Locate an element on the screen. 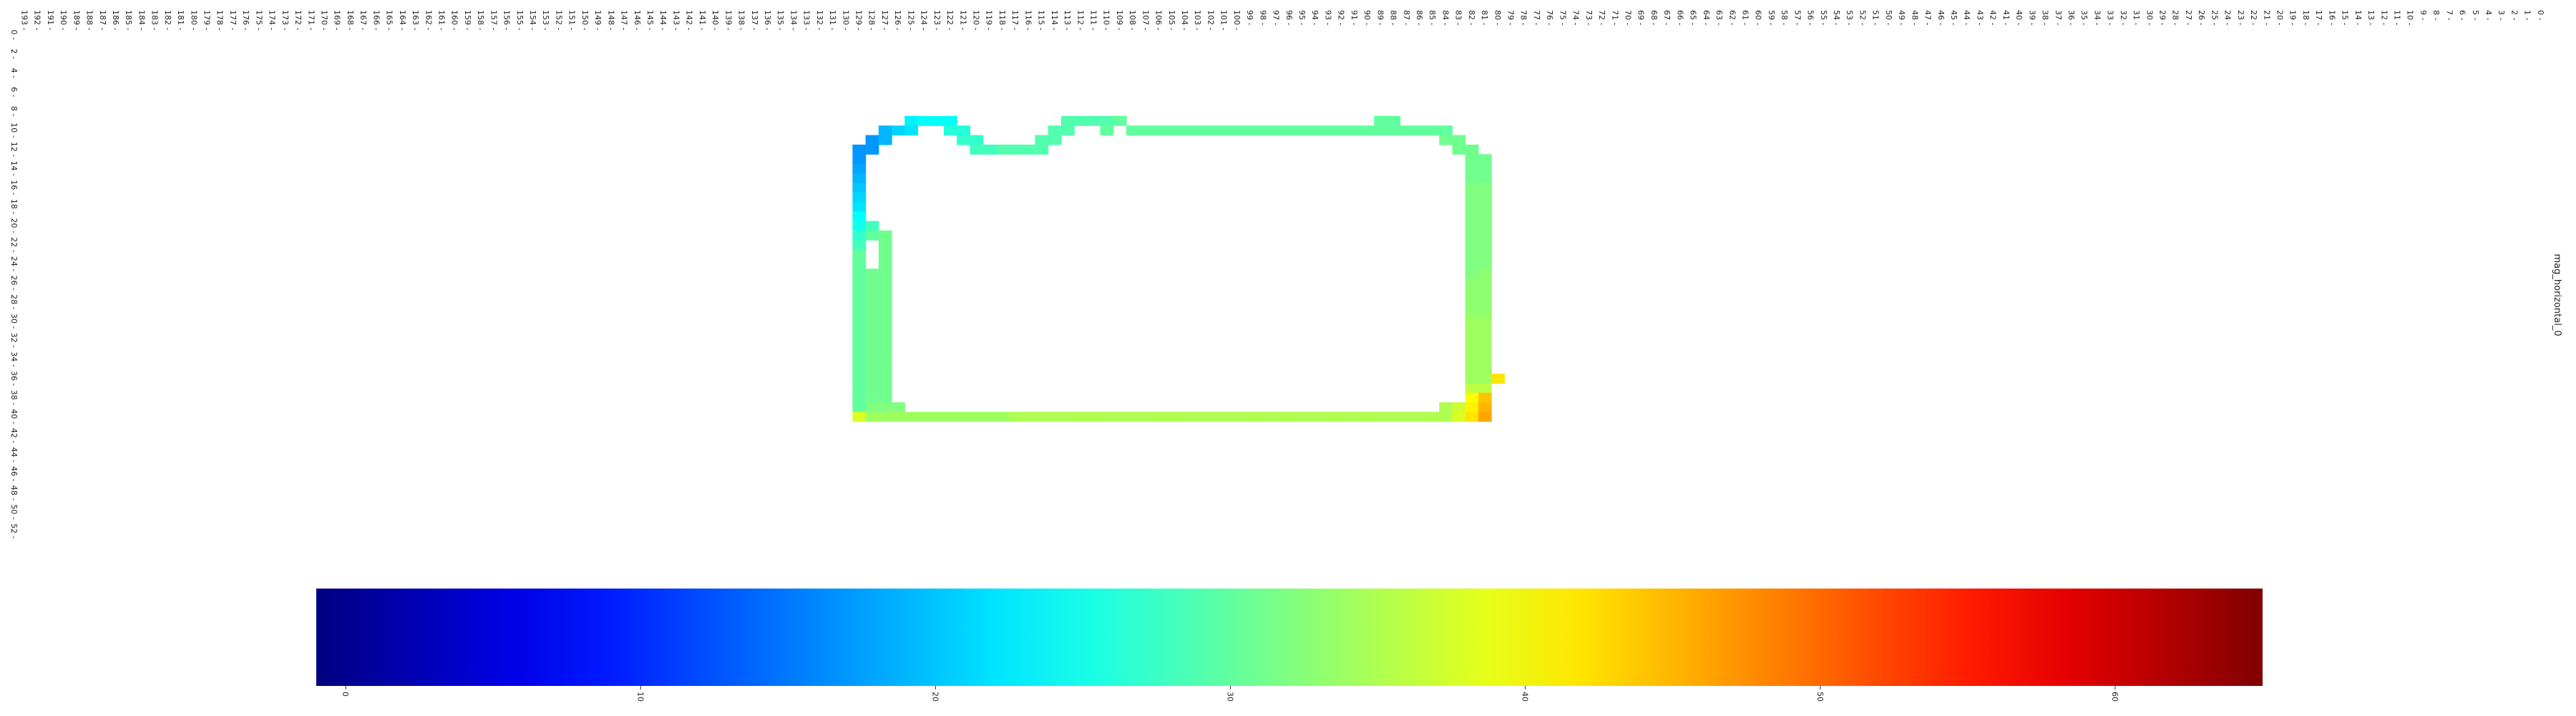  row-tick-label: 169 - is located at coordinates (337, 20).